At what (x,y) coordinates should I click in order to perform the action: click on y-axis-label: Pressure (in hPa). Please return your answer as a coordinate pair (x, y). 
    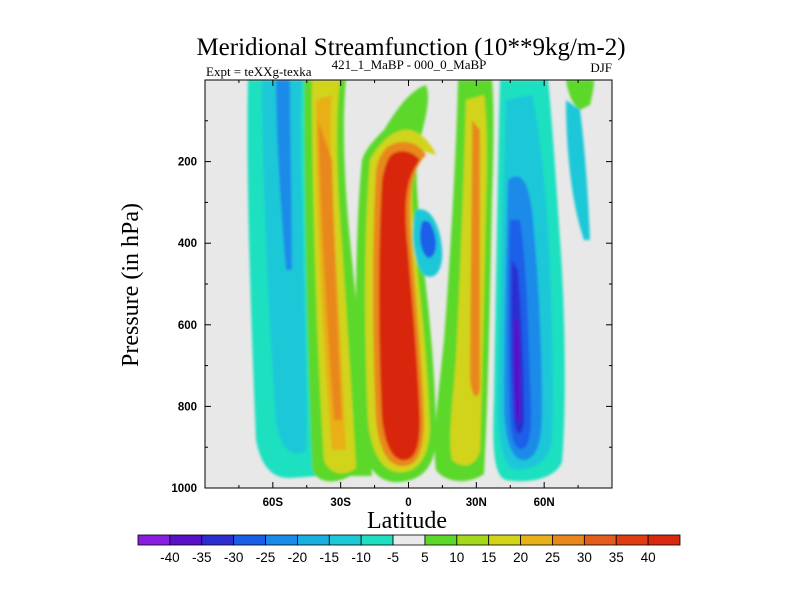
    Looking at the image, I should click on (131, 285).